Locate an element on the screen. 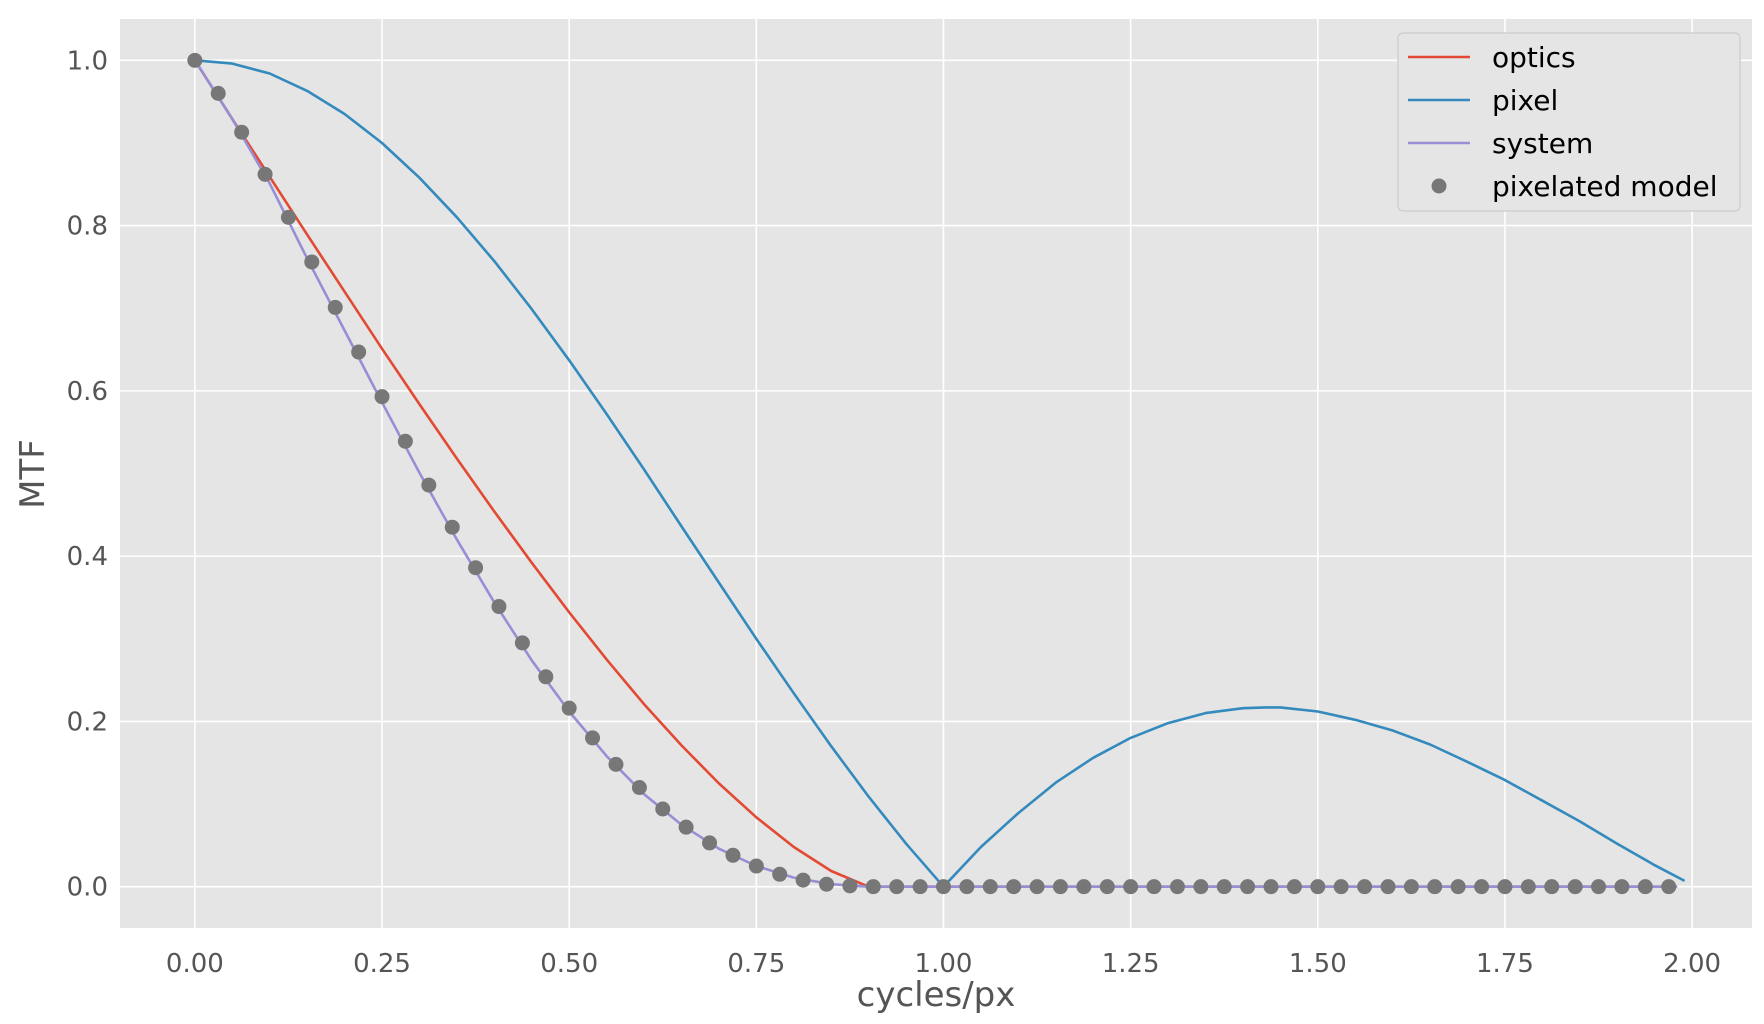 The width and height of the screenshot is (1764, 1024). y-tick-label: 0.6 is located at coordinates (87, 392).